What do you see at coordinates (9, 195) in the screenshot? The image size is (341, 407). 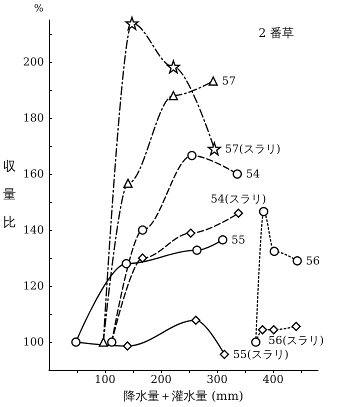 I see `y-axis-title: 収量比` at bounding box center [9, 195].